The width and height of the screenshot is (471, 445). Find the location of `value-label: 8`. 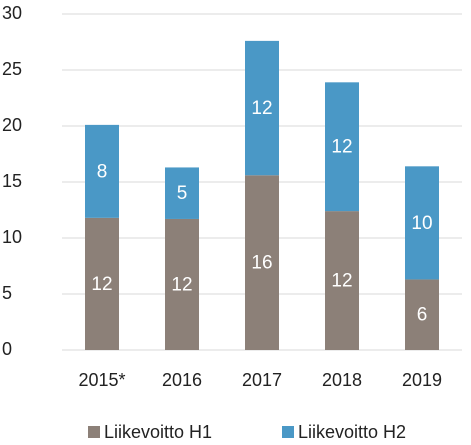

value-label: 8 is located at coordinates (102, 171).